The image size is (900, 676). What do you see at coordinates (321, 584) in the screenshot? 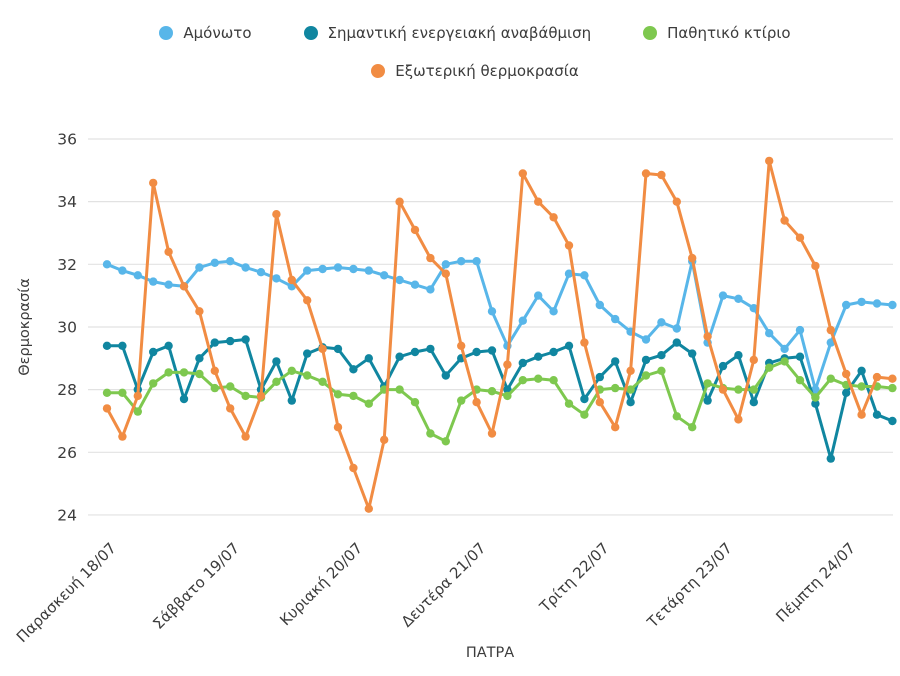
I see `x-tick-label: Κυριακή 20/07` at bounding box center [321, 584].